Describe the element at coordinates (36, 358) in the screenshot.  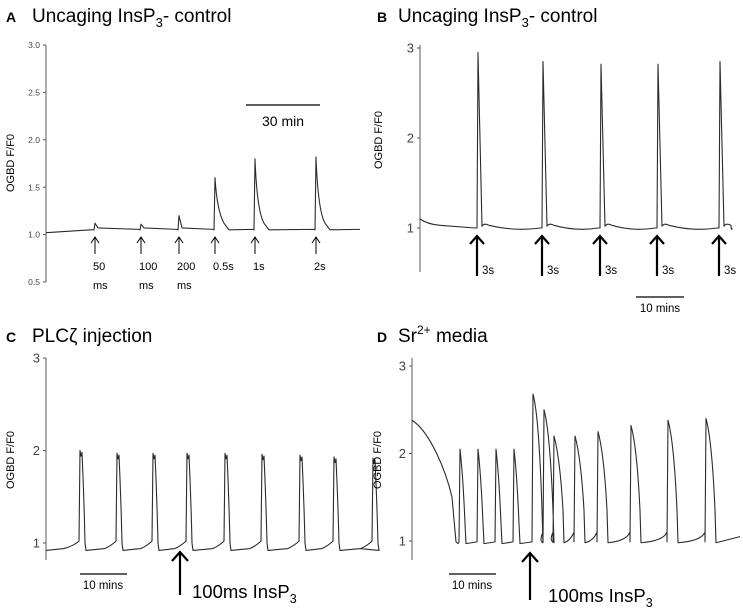
I see `panel-c-tick-label: 3` at that location.